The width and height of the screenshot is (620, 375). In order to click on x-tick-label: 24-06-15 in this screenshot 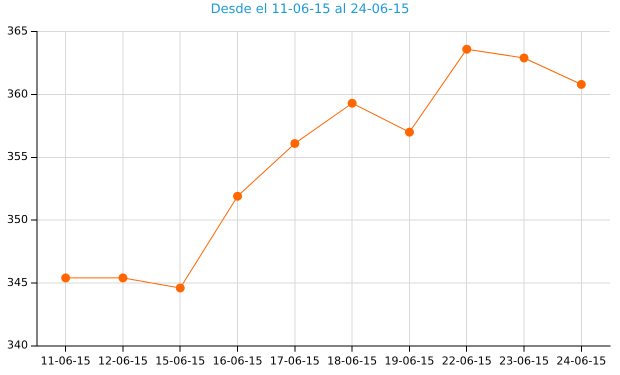, I will do `click(581, 361)`.